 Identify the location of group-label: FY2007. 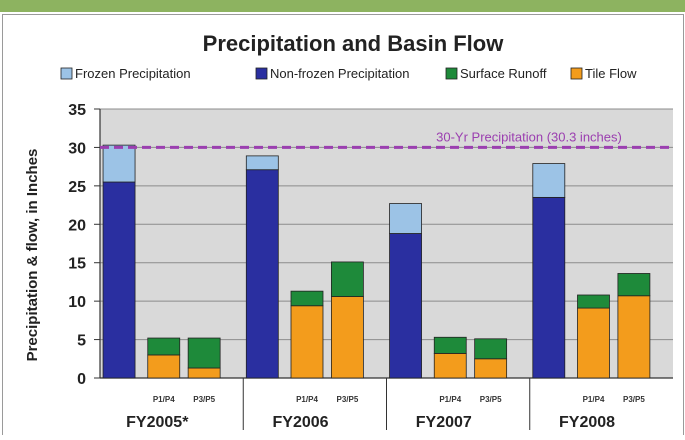
(444, 422).